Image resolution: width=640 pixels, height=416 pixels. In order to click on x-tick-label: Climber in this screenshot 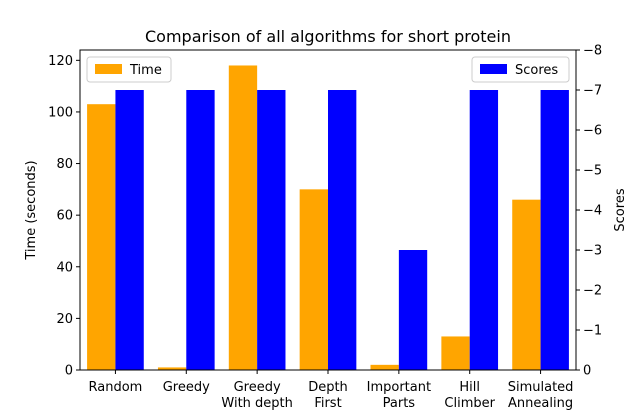, I will do `click(469, 403)`.